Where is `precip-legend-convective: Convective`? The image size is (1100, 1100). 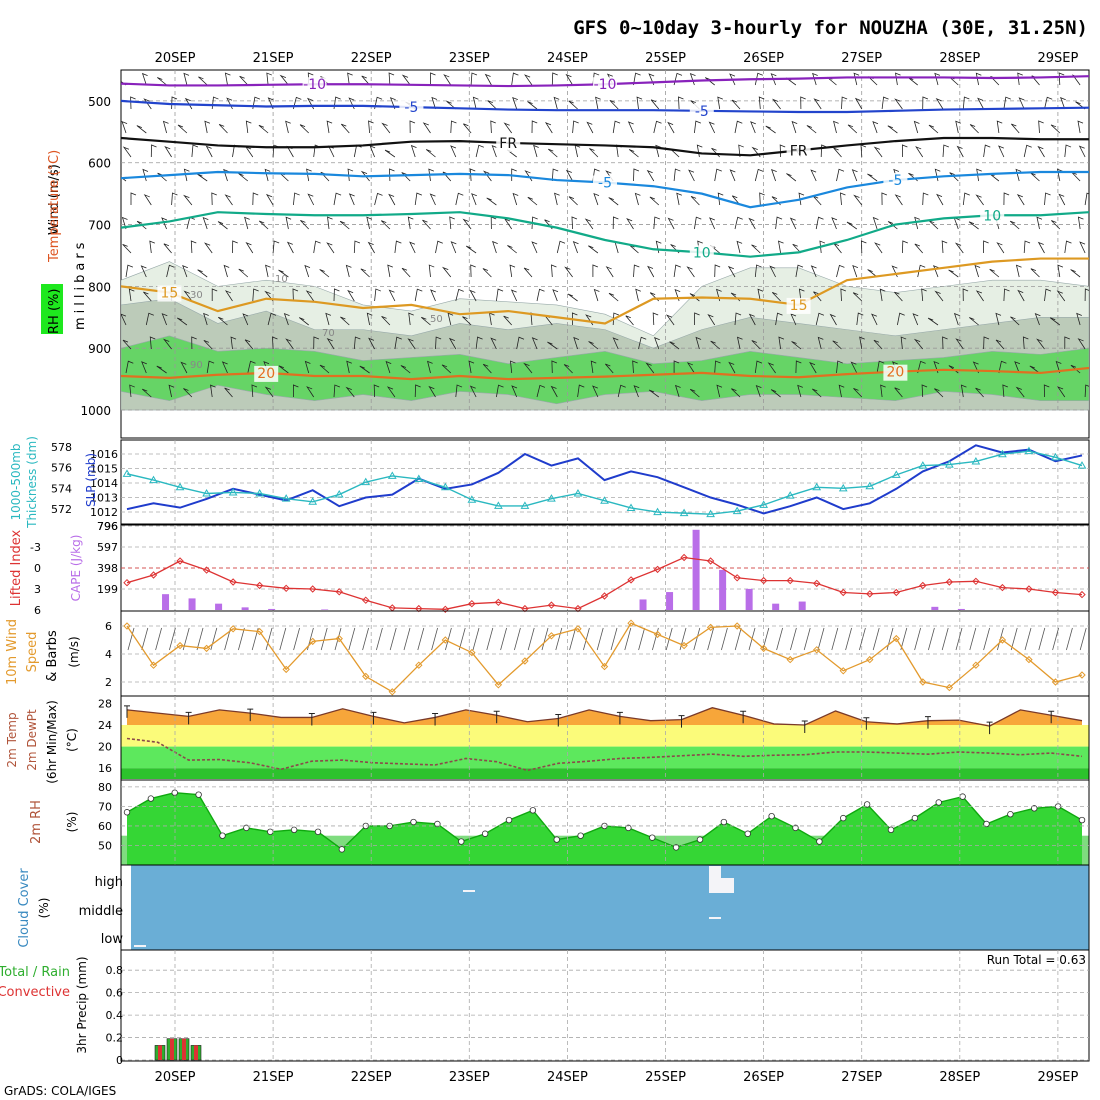 precip-legend-convective: Convective is located at coordinates (35, 992).